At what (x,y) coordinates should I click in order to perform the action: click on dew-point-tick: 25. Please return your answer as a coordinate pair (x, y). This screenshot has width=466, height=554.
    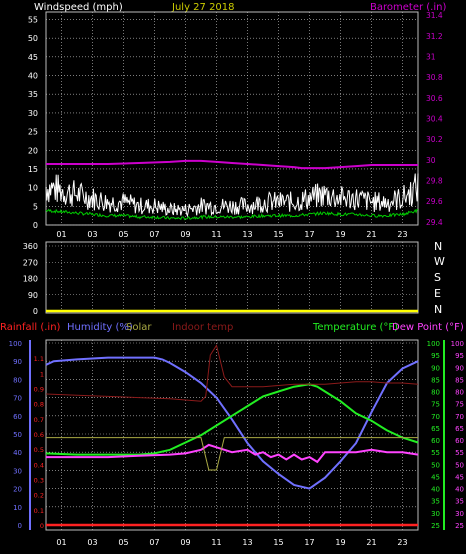
    Looking at the image, I should click on (459, 526).